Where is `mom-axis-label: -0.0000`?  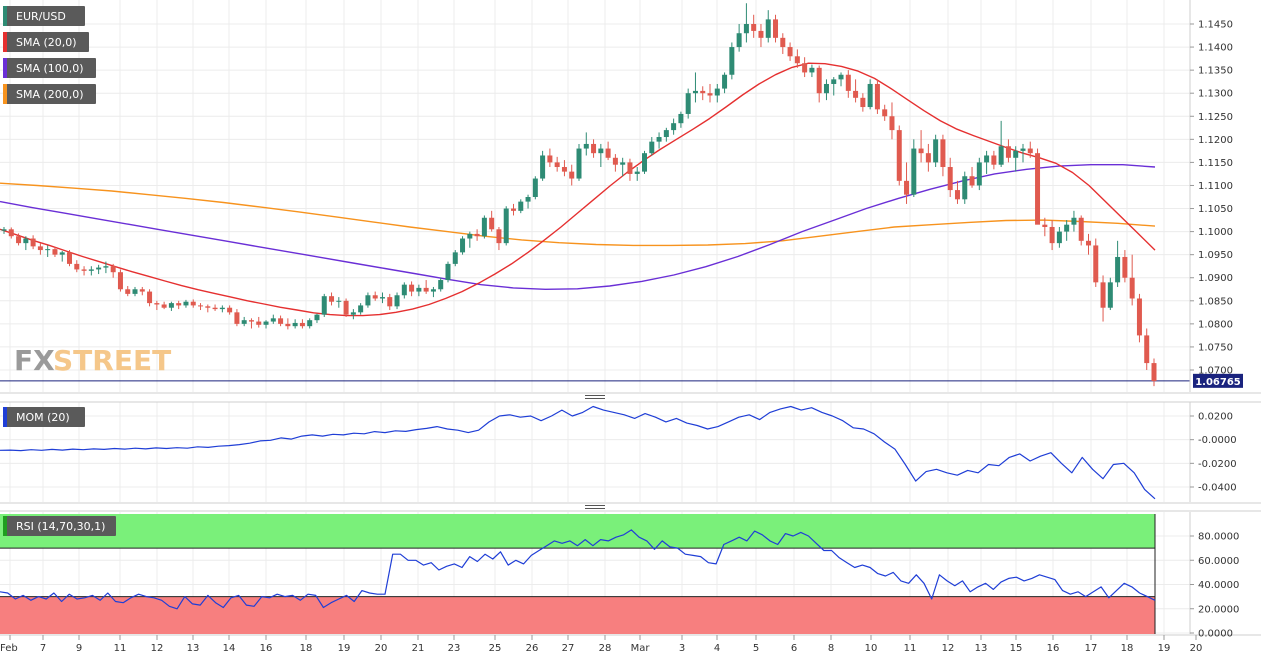
mom-axis-label: -0.0000 is located at coordinates (1217, 440).